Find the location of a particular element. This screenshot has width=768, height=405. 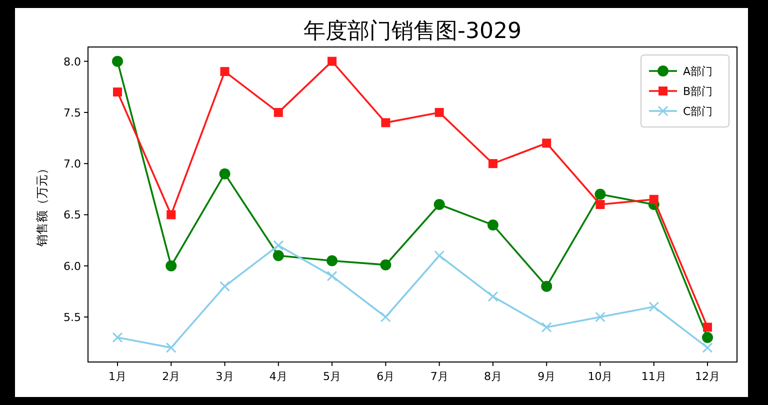

x-tick-label: 3月 is located at coordinates (225, 376).